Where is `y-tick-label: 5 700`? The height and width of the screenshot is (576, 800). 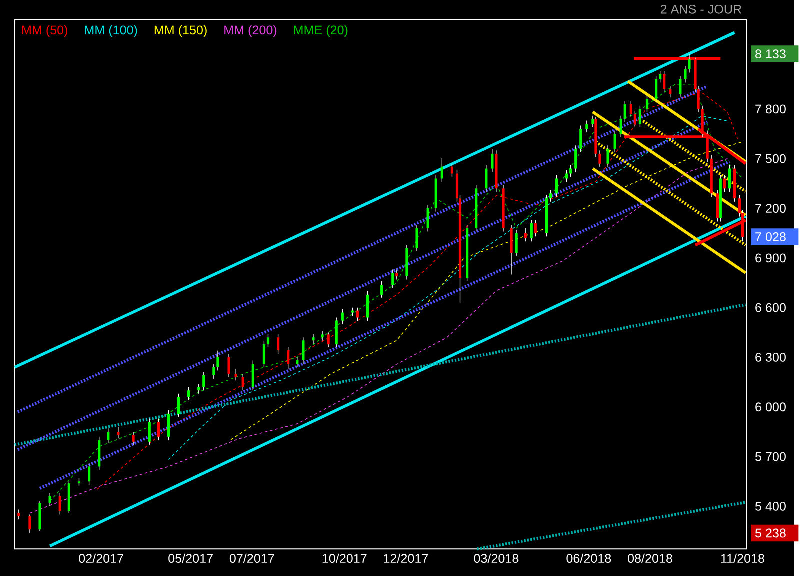
y-tick-label: 5 700 is located at coordinates (770, 457).